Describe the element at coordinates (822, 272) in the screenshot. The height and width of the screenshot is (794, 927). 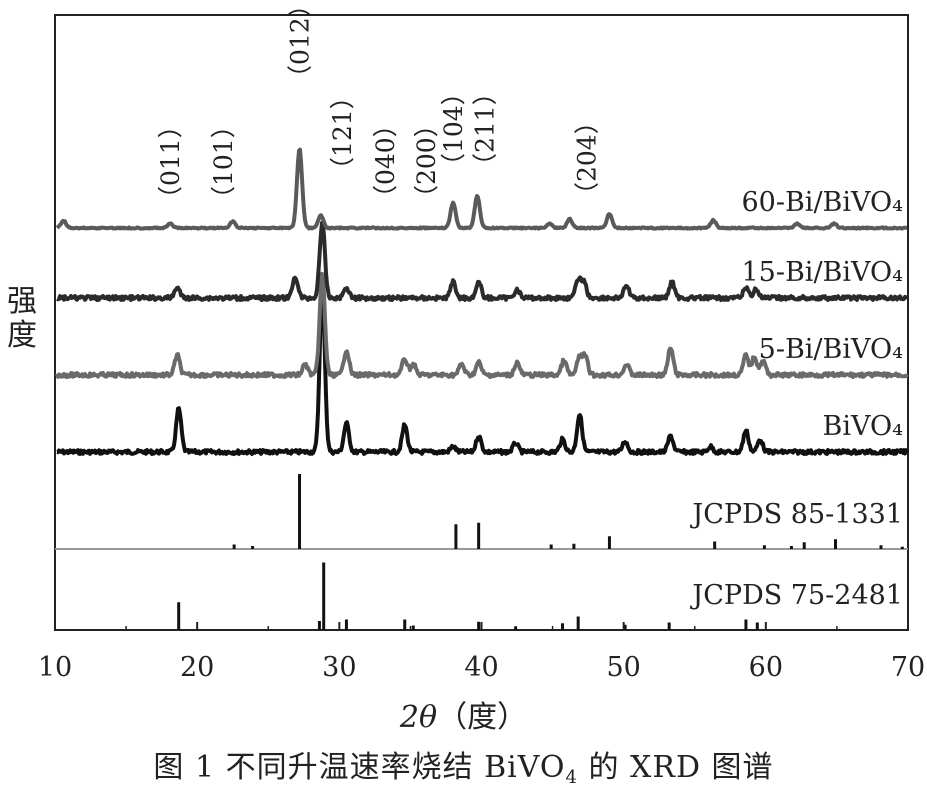
I see `series-label-1: 15-Bi/BiVO₄` at that location.